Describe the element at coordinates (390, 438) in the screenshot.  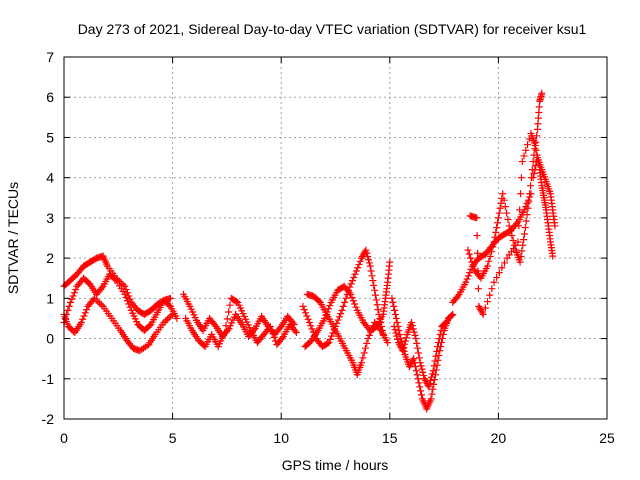
I see `x-tick-label: 15` at that location.